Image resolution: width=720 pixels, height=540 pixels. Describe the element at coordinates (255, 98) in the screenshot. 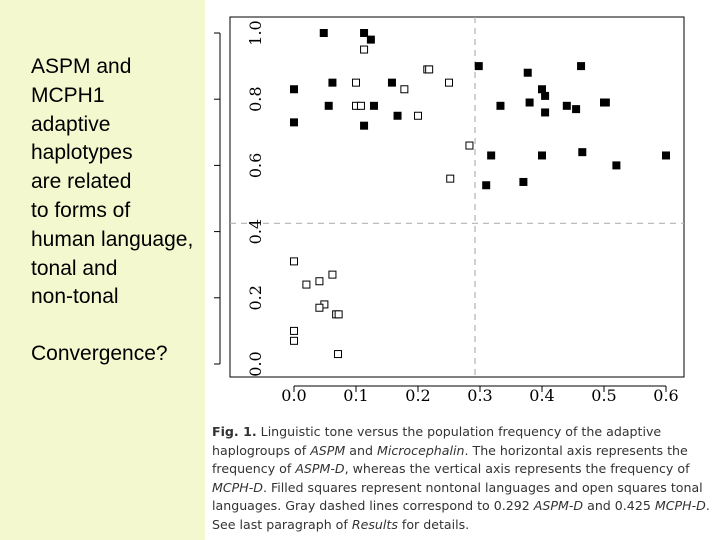

I see `y-tick-label: 0.8` at that location.